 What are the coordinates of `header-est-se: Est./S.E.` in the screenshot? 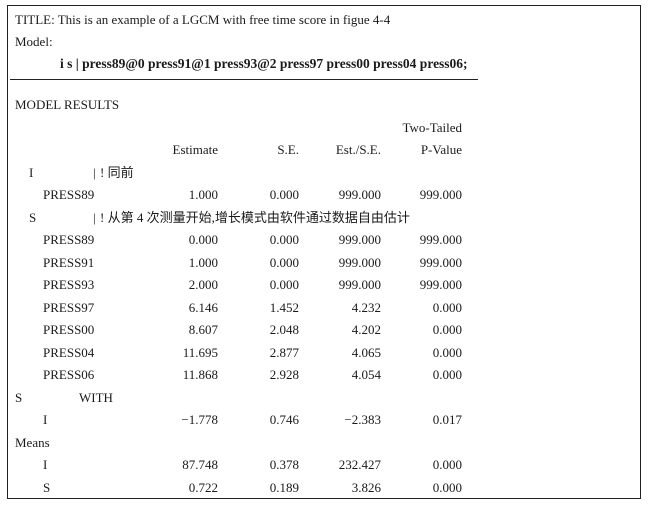 It's located at (358, 149).